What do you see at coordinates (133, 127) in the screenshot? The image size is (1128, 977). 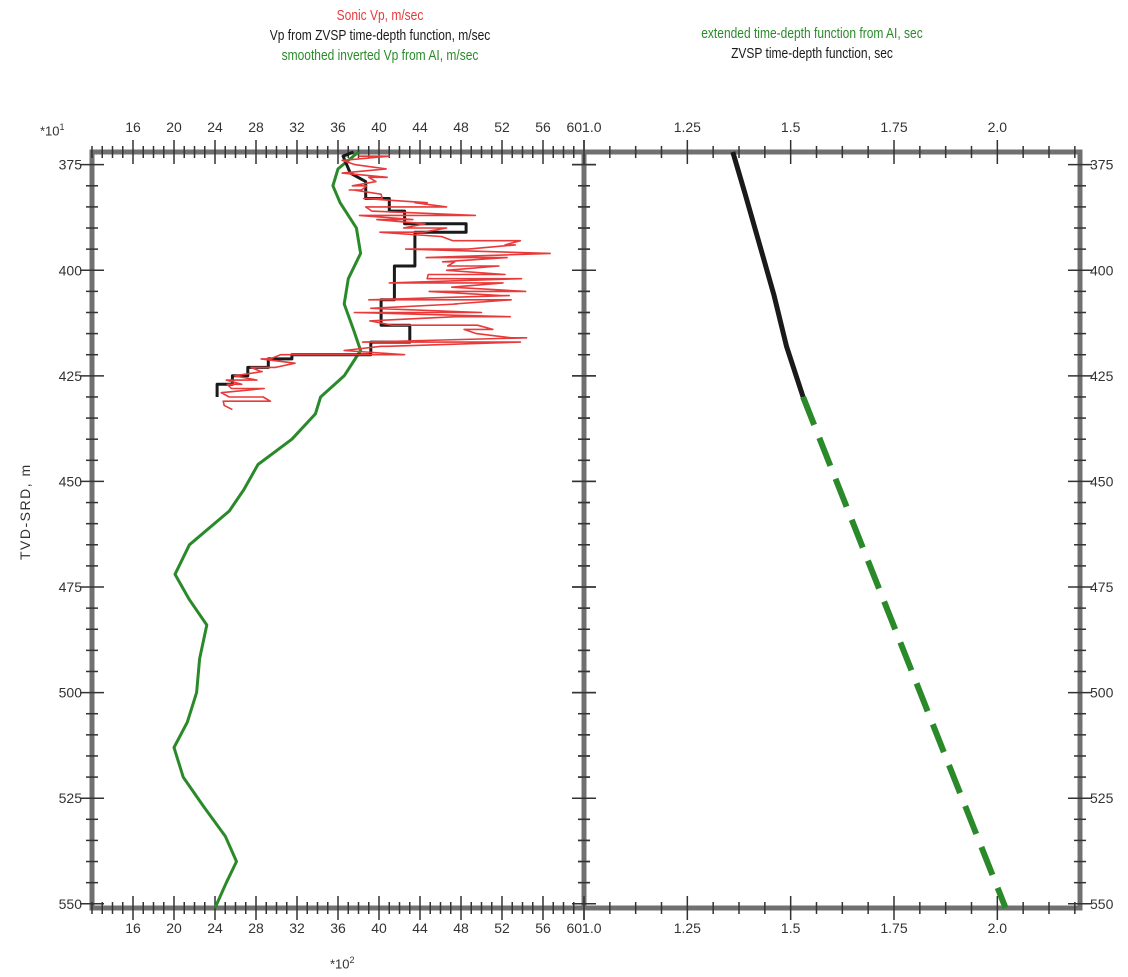 I see `x-tick-label-top: 16` at bounding box center [133, 127].